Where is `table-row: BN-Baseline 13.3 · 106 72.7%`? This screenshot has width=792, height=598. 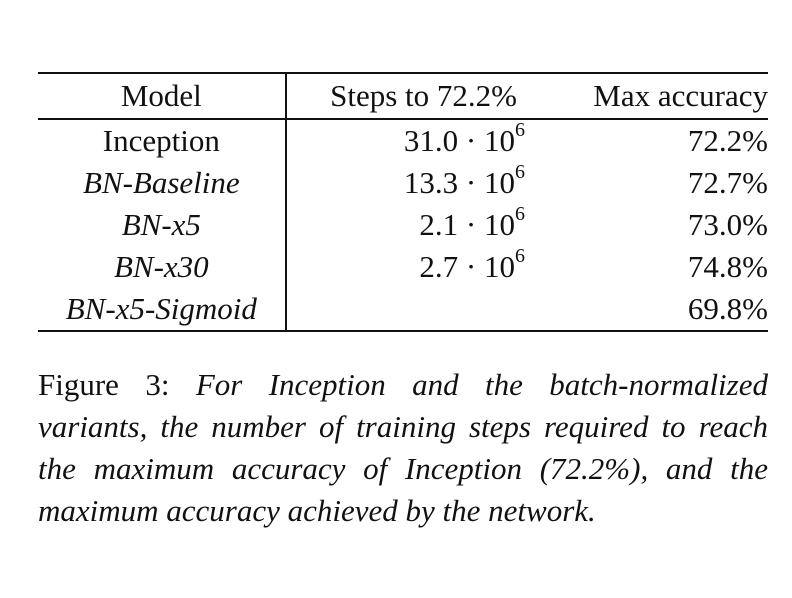 table-row: BN-Baseline 13.3 · 106 72.7% is located at coordinates (403, 183).